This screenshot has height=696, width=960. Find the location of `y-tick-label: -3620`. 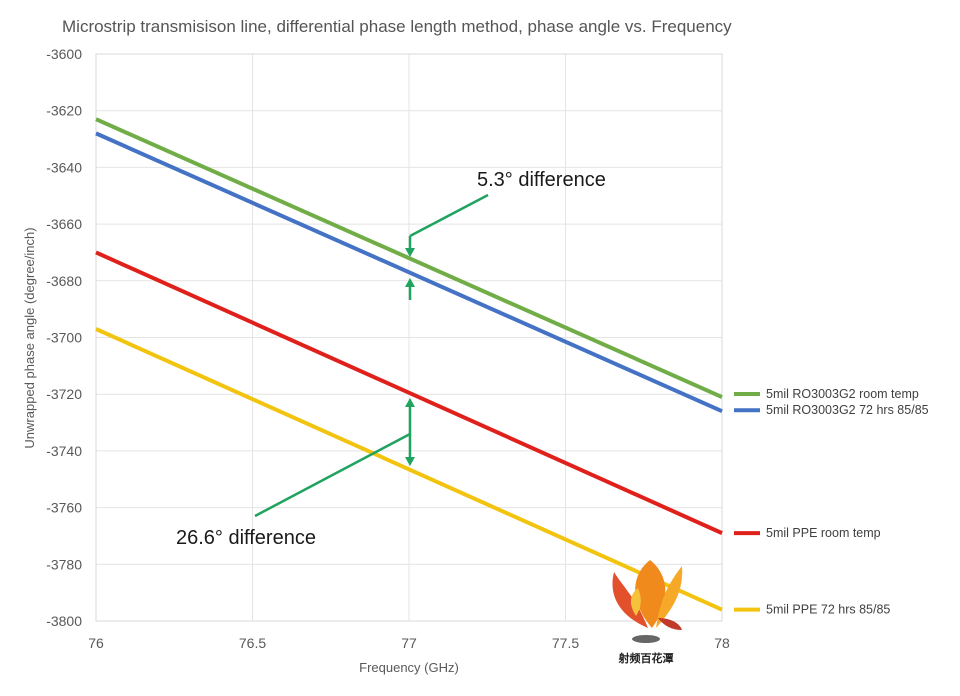

y-tick-label: -3620 is located at coordinates (64, 111).